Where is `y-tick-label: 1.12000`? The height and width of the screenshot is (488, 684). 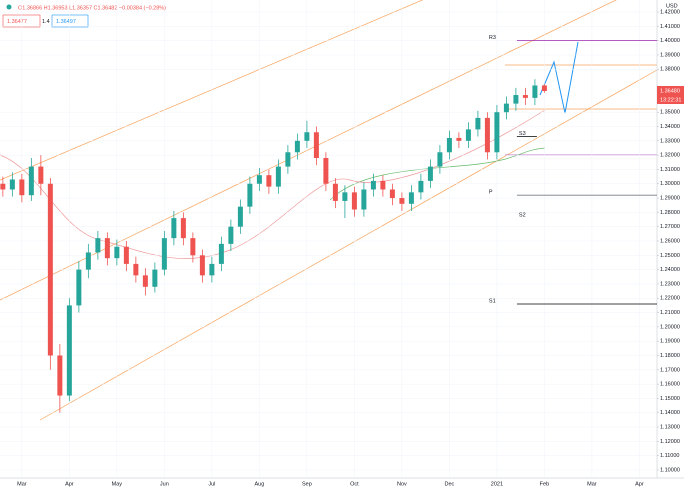
y-tick-label: 1.12000 is located at coordinates (670, 442).